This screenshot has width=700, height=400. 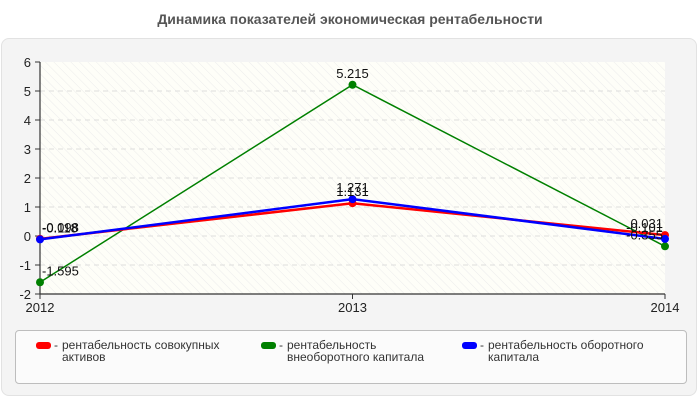 I want to click on legend-swatch-red, so click(x=43, y=345).